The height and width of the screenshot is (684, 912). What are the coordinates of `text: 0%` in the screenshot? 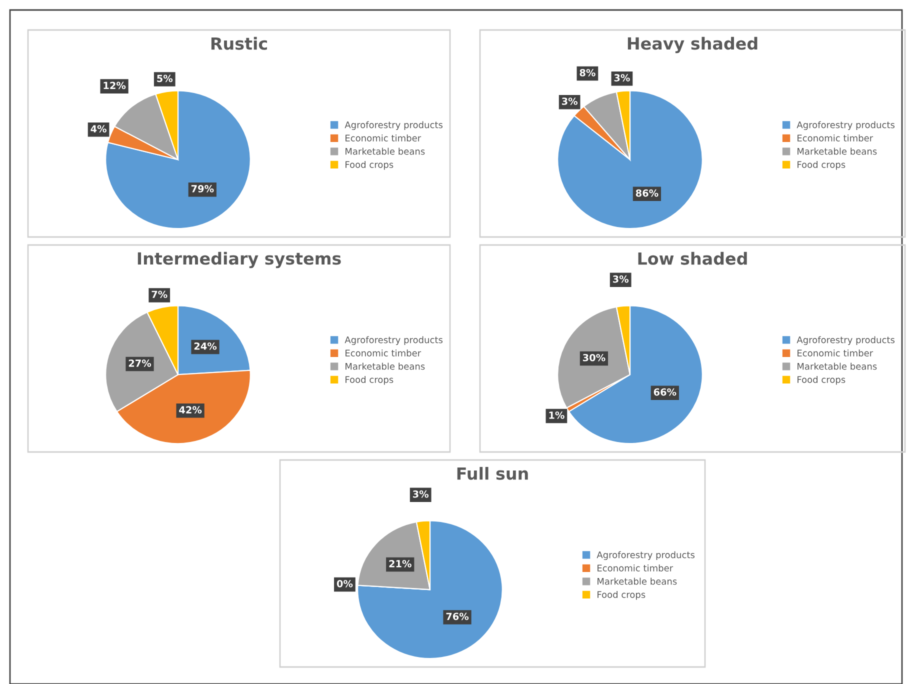 It's located at (344, 584).